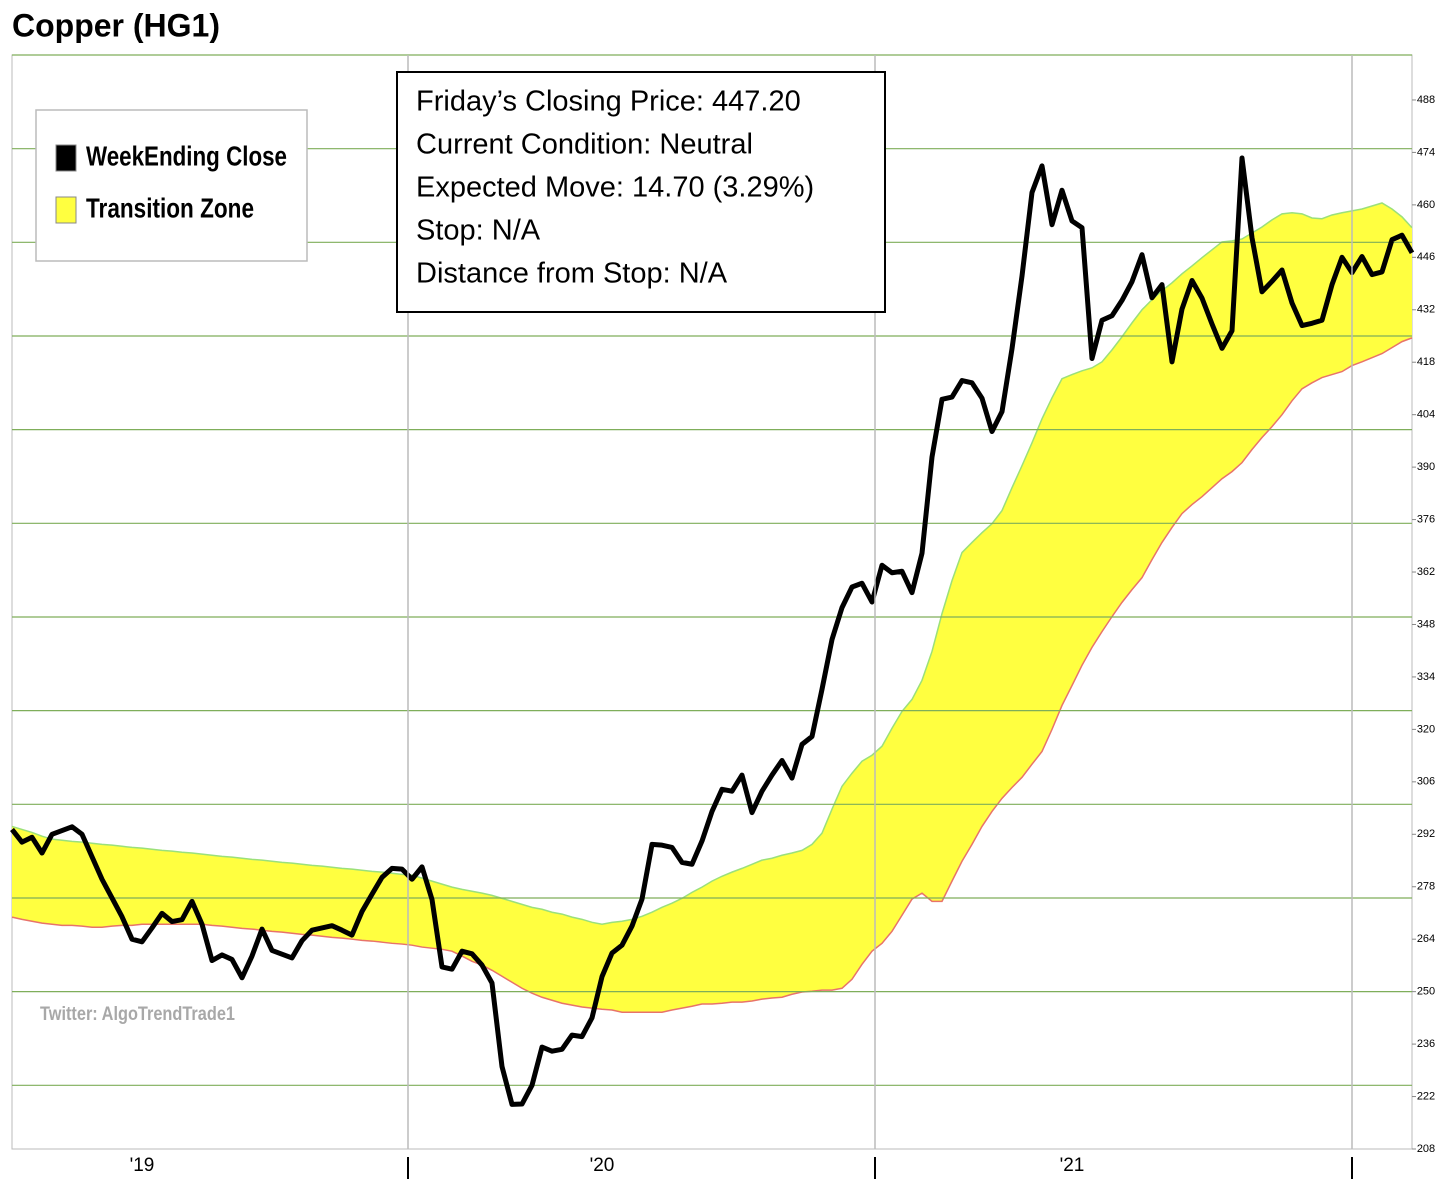  What do you see at coordinates (602, 1165) in the screenshot?
I see `x-tick-label: '20` at bounding box center [602, 1165].